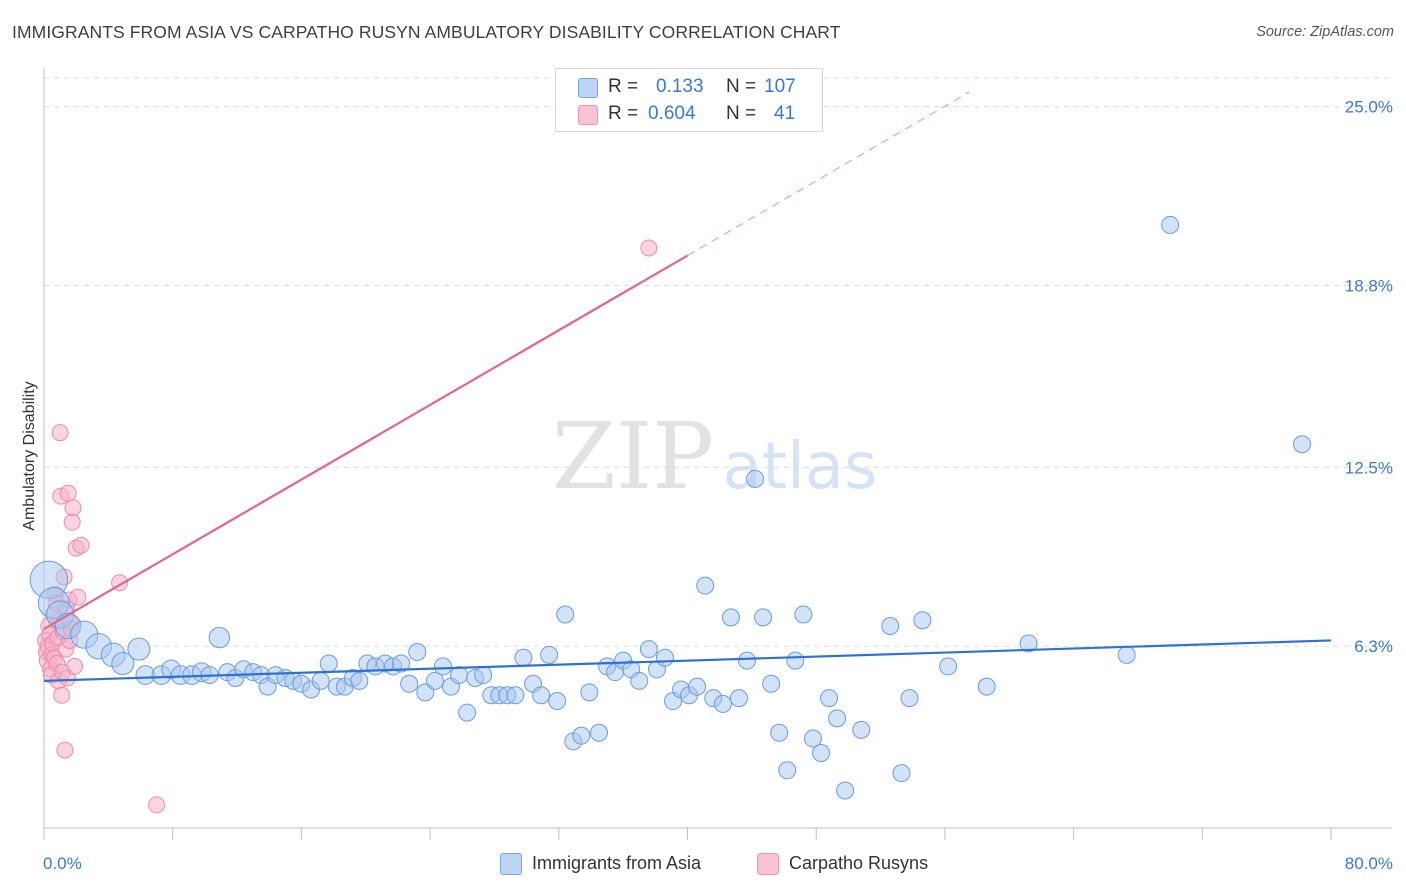 The height and width of the screenshot is (892, 1406). Describe the element at coordinates (623, 86) in the screenshot. I see `legend-asia-r-label: R =` at that location.